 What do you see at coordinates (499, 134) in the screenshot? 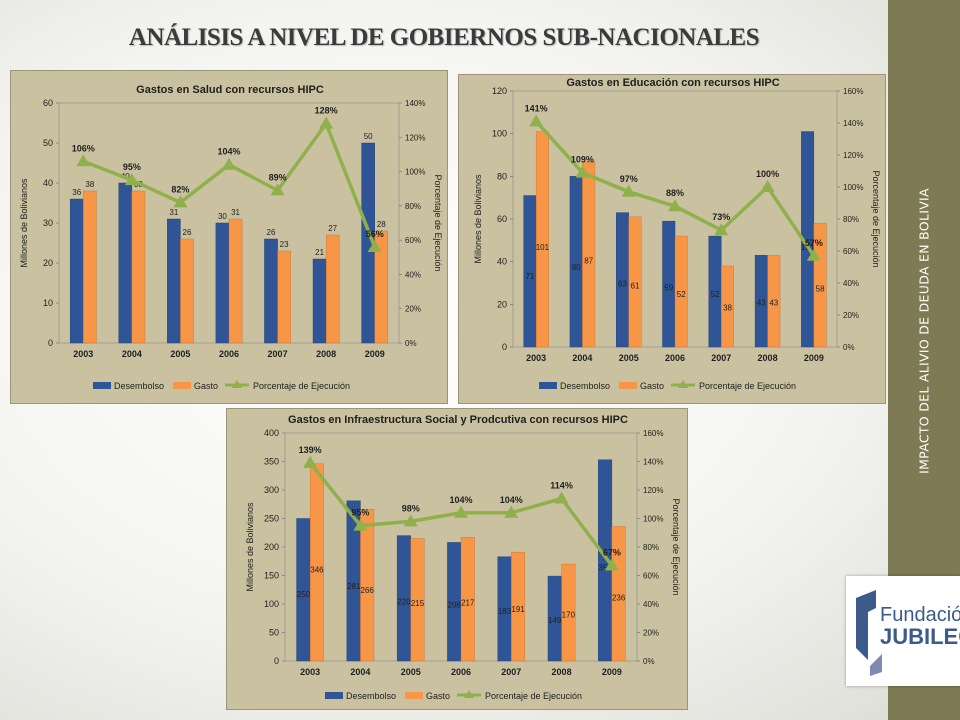
I see `y-tick-label: 100` at bounding box center [499, 134].